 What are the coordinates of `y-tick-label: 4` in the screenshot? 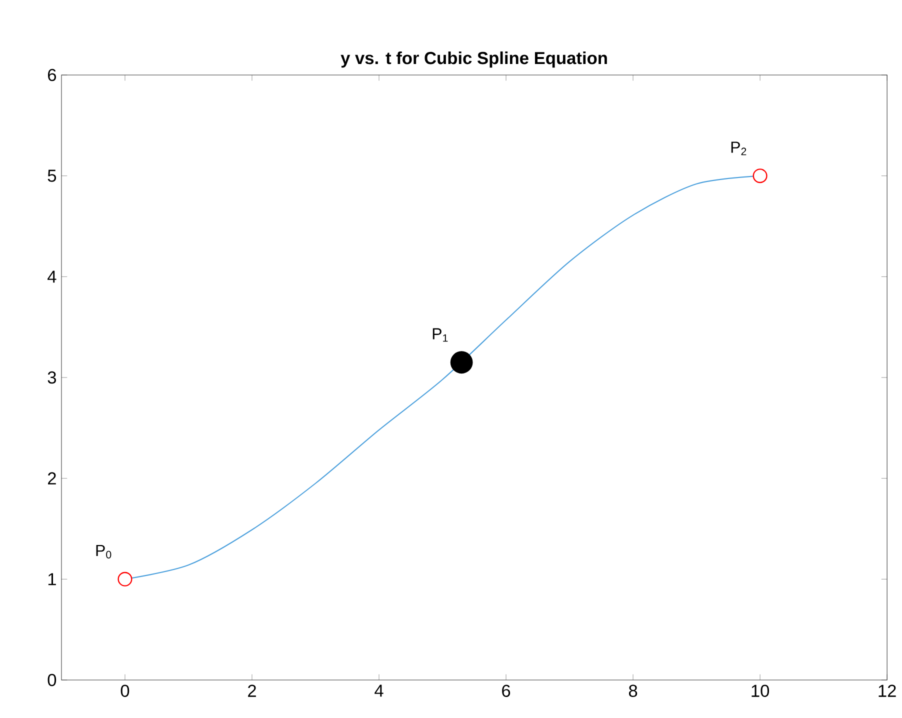 It's located at (52, 276).